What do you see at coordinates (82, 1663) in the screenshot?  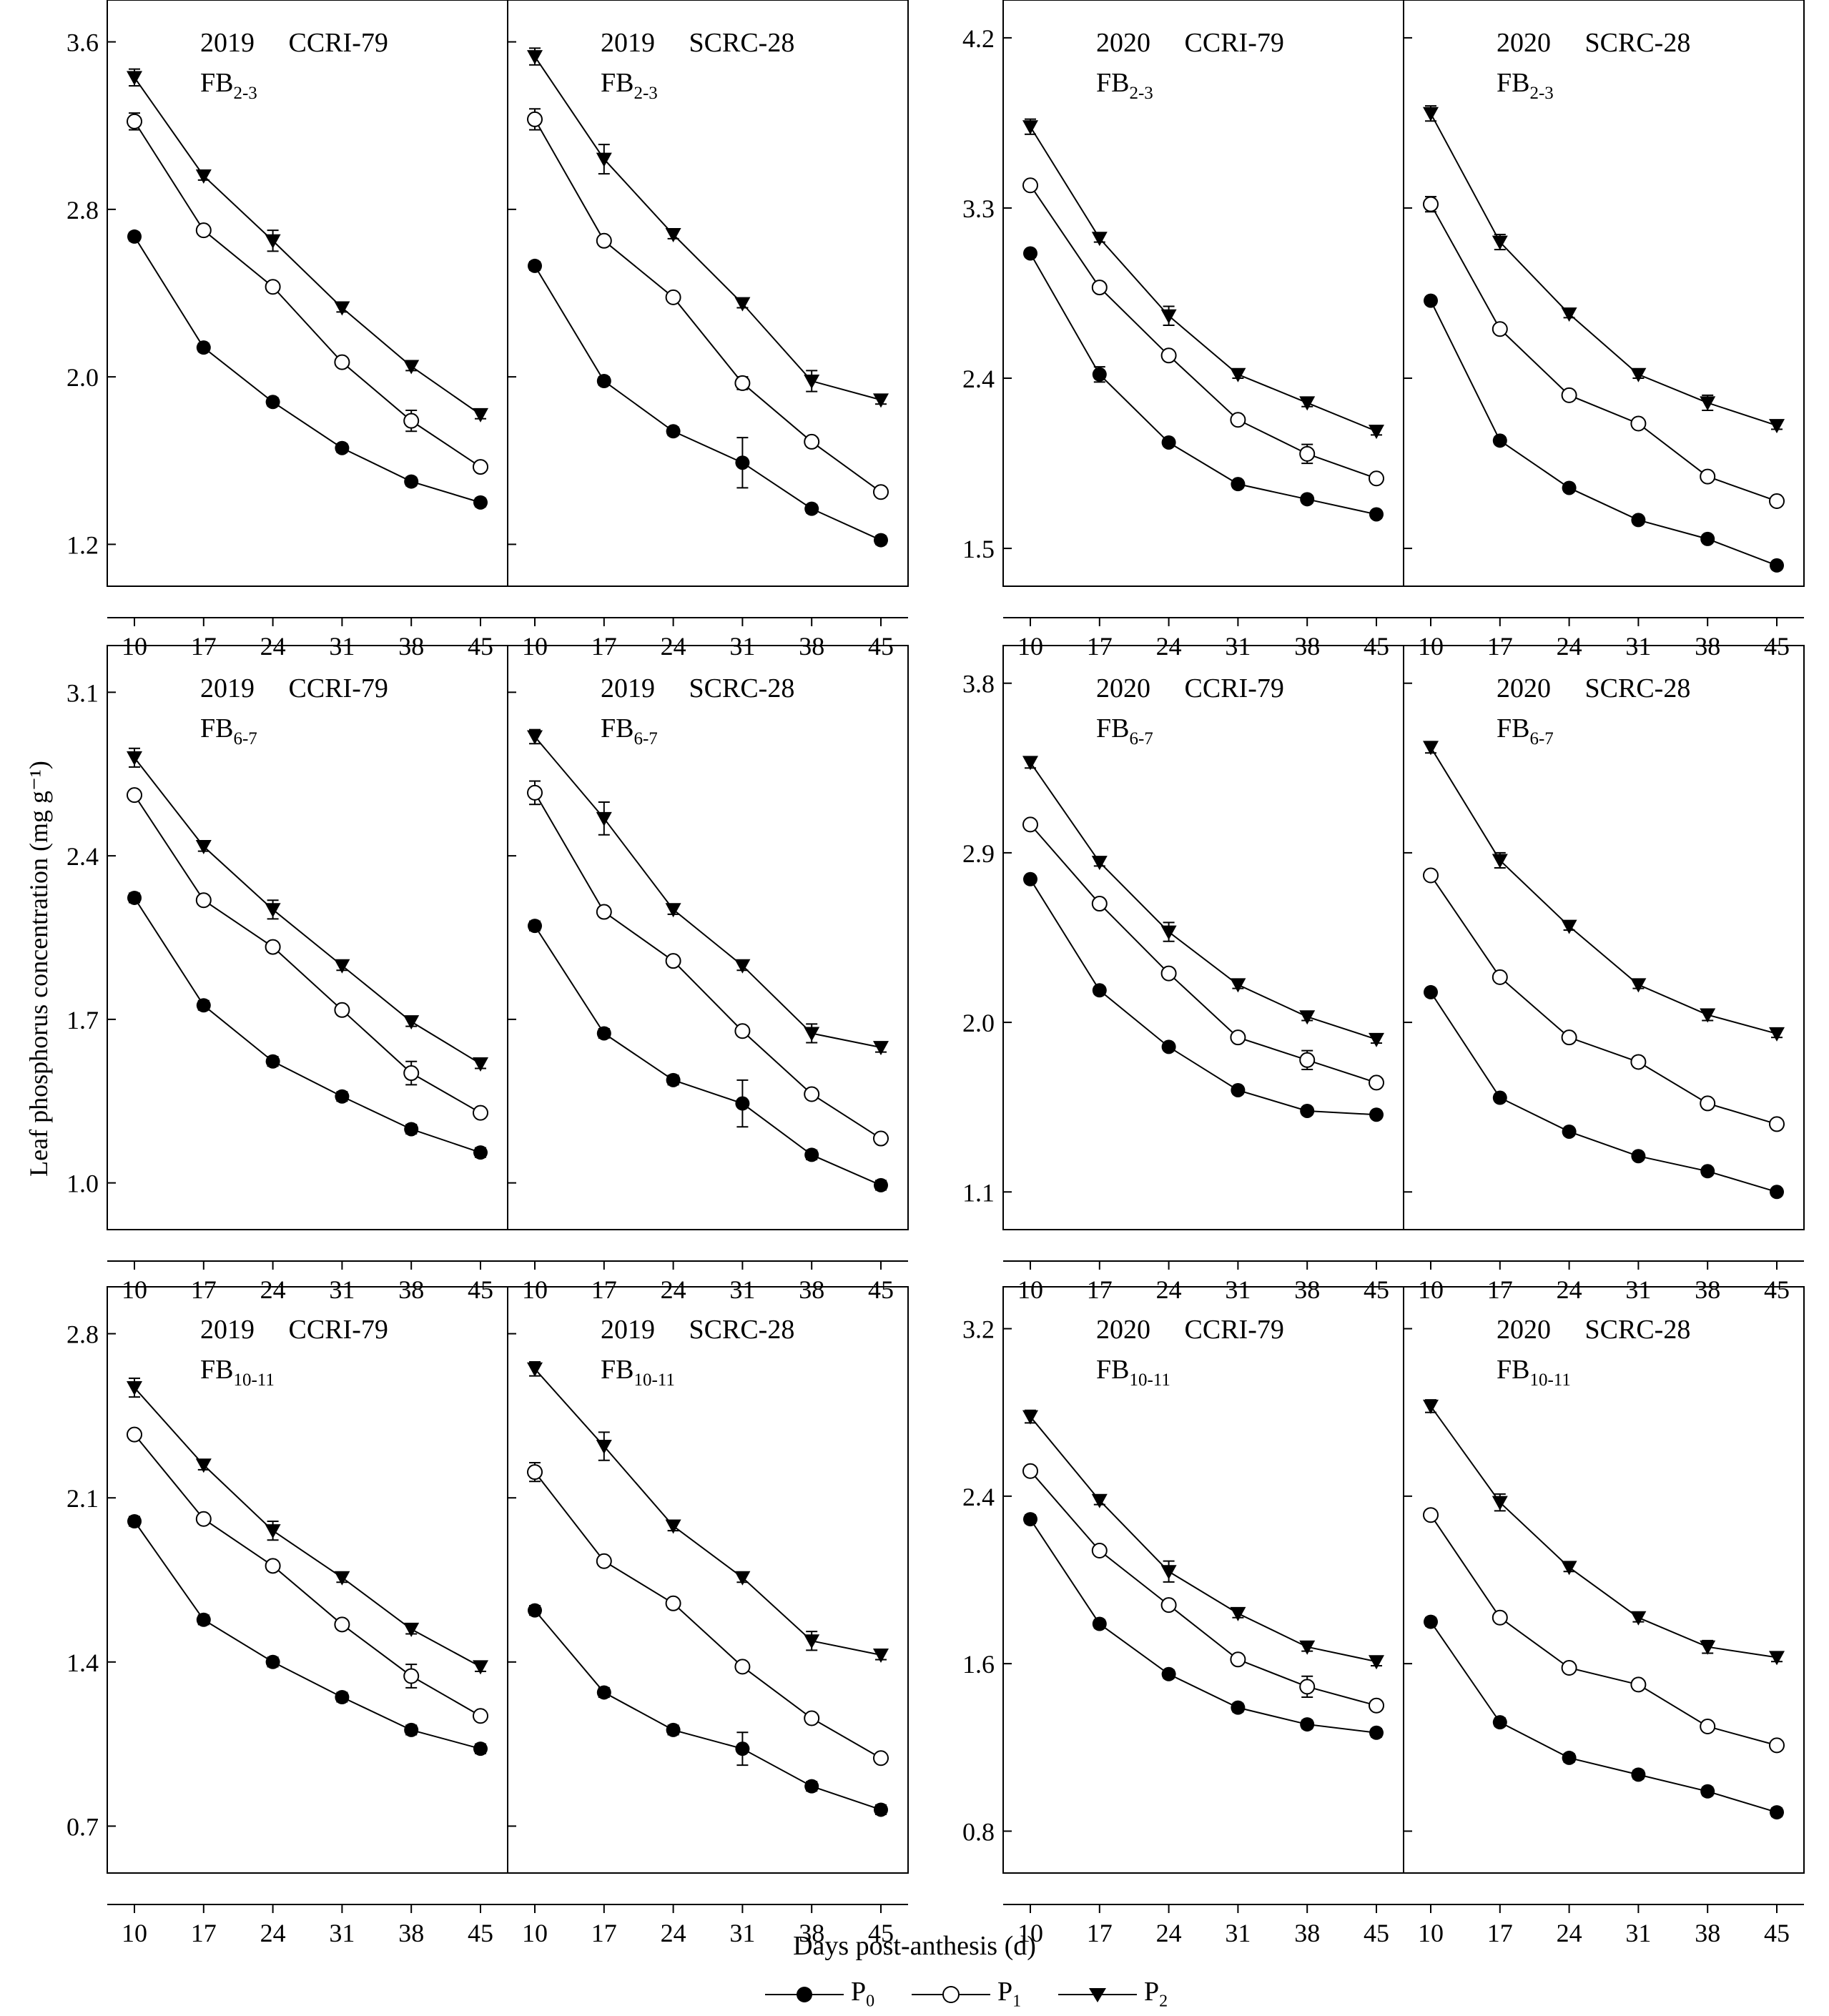 I see `y-tick-label: 1.4` at bounding box center [82, 1663].